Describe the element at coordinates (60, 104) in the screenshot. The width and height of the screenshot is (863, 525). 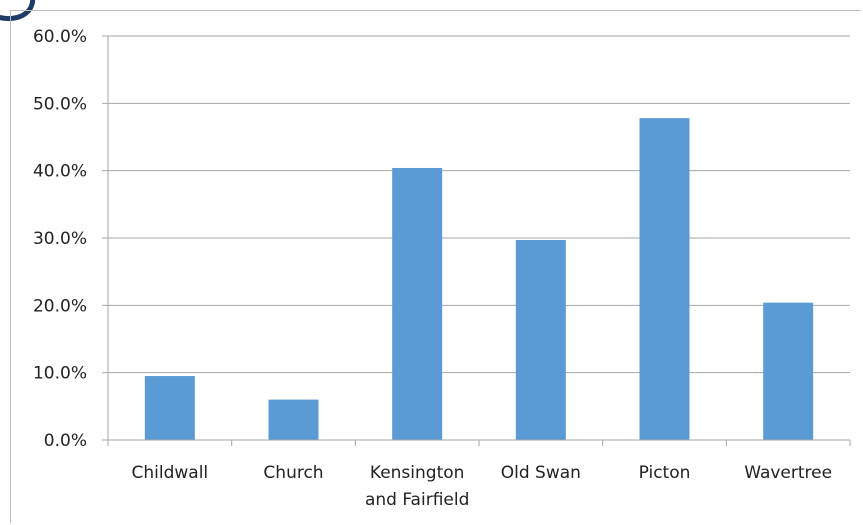
I see `y-tick-label: 50.0%` at that location.